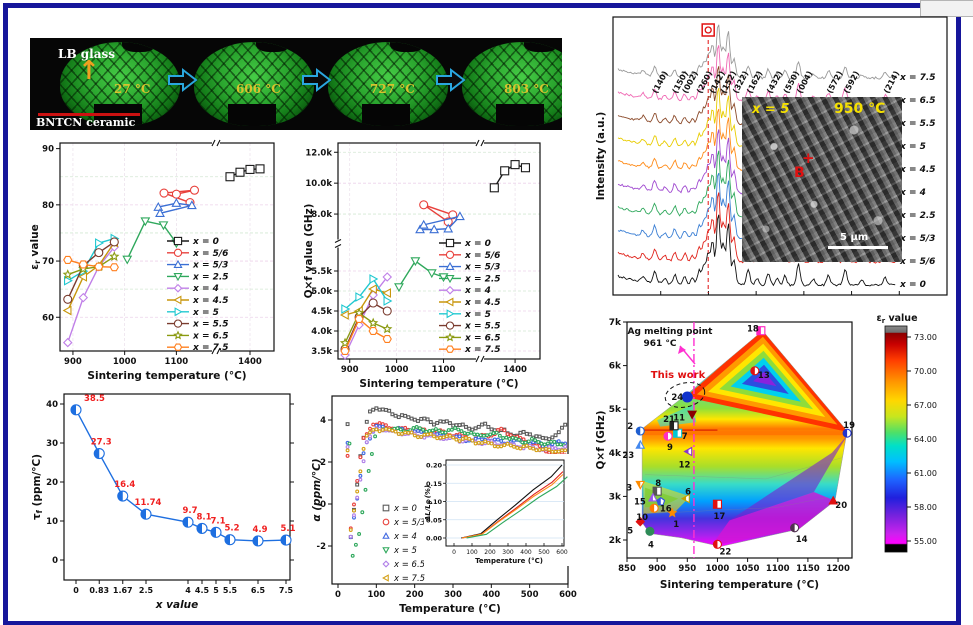  What do you see at coordinates (434, 502) in the screenshot?
I see `svg-text: 0.10` at bounding box center [434, 502].